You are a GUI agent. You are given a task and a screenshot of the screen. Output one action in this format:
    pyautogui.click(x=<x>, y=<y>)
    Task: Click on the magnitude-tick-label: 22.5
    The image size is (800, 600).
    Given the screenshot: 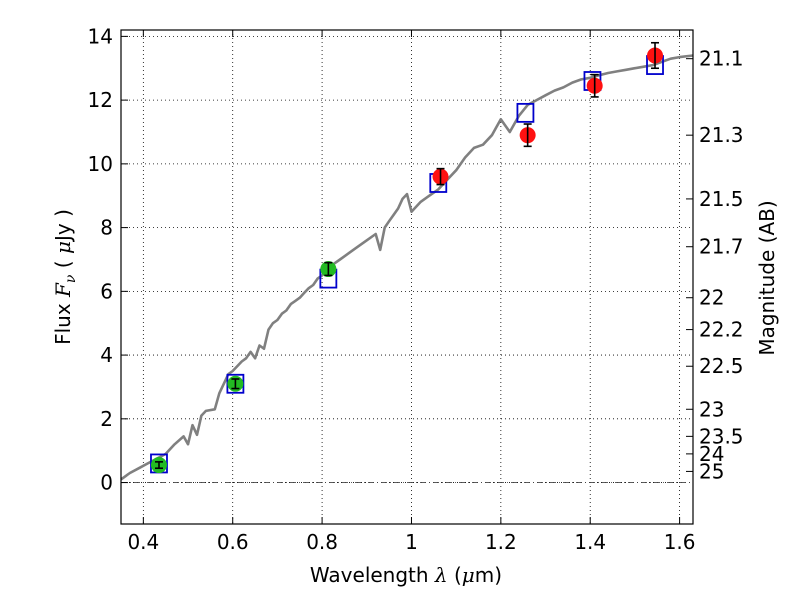 What is the action you would take?
    pyautogui.click(x=721, y=366)
    